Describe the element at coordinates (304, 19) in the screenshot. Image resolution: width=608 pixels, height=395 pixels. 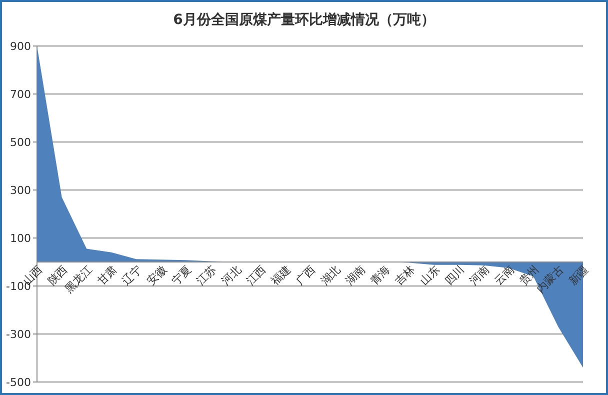
I see `chart-title: 6月份全国原煤产量环比增减情况（万吨）` at that location.